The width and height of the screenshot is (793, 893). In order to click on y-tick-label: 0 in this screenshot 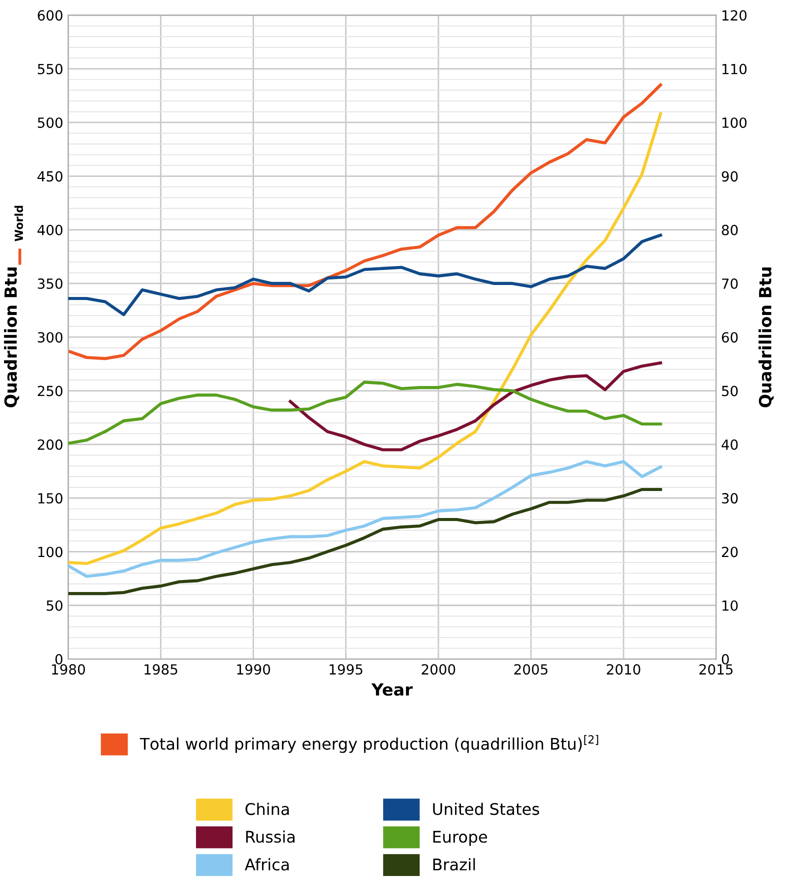, I will do `click(58, 659)`.